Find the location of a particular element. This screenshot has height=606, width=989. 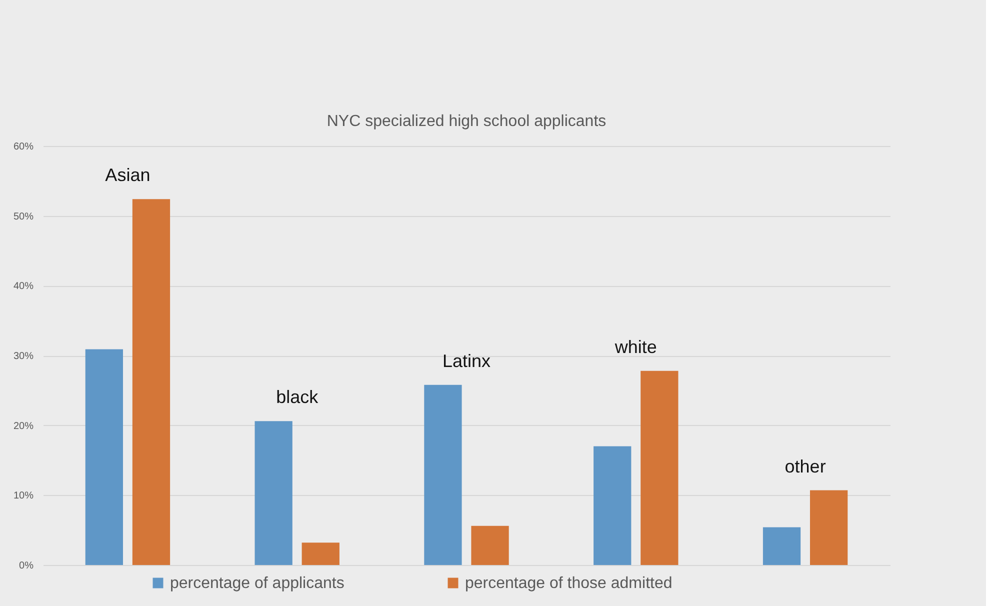

y-tick-label: 40% is located at coordinates (23, 286).